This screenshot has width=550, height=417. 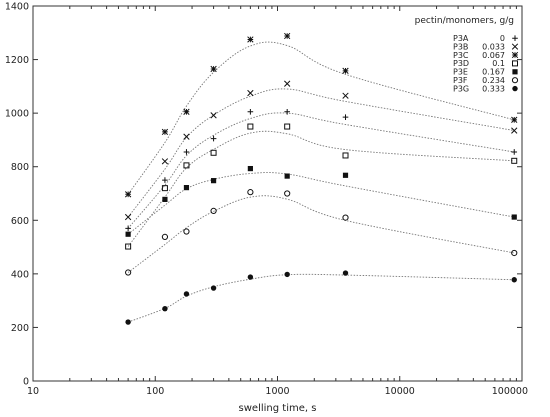 I want to click on y-tick-label: 0, so click(x=26, y=382).